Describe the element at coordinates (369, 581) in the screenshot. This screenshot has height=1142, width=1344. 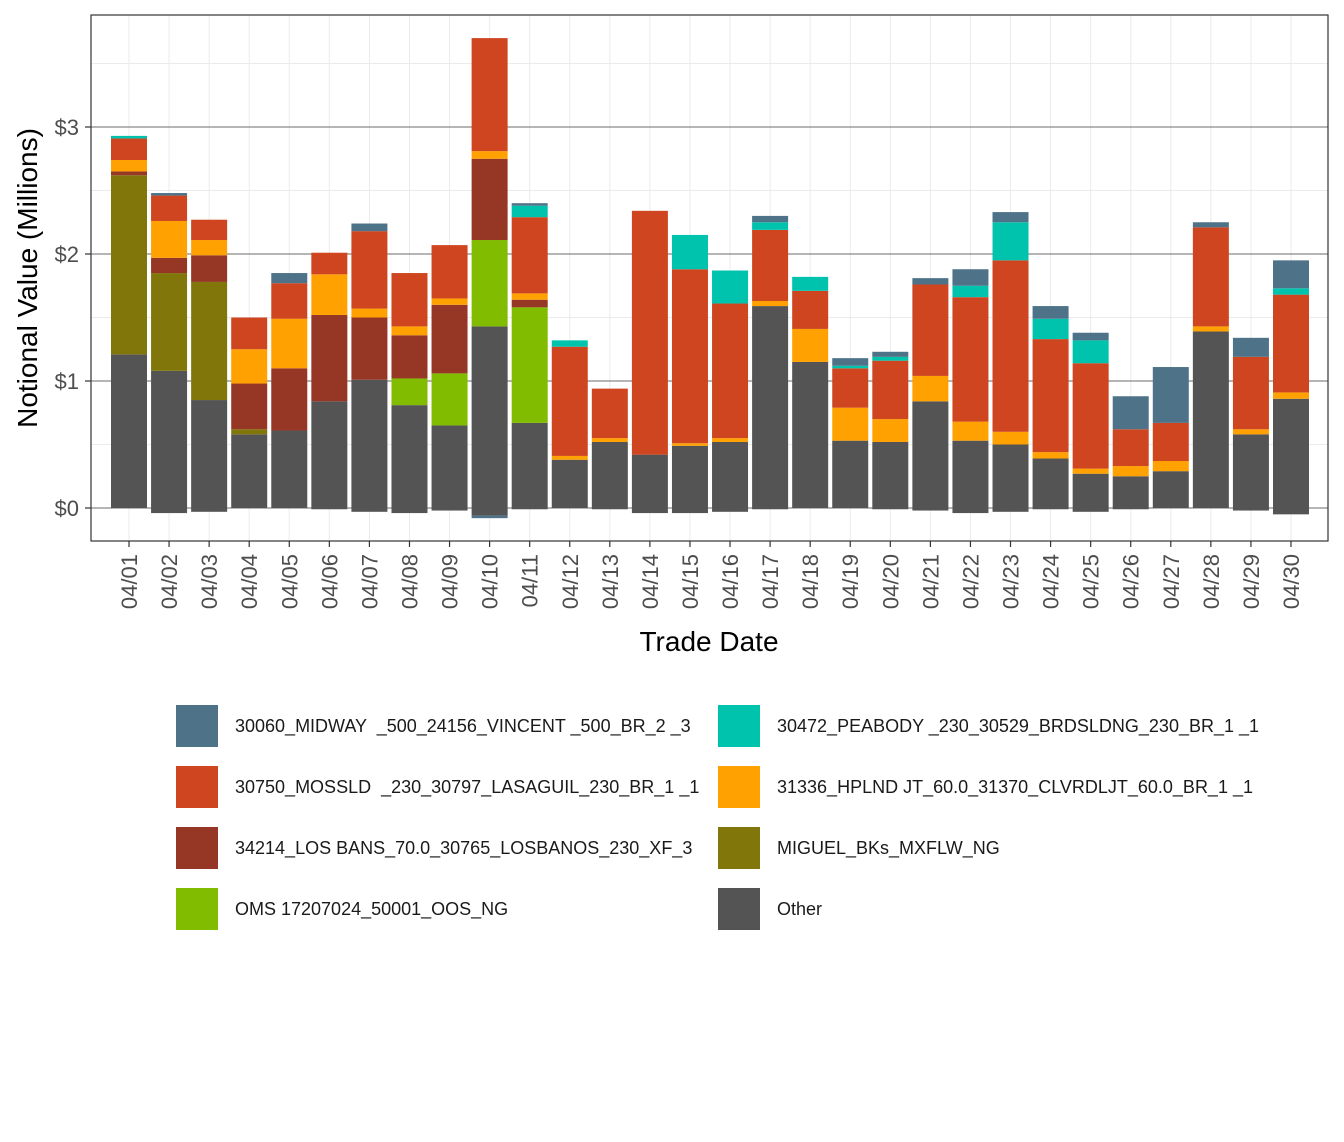
I see `x-tick-label: 04/07` at that location.